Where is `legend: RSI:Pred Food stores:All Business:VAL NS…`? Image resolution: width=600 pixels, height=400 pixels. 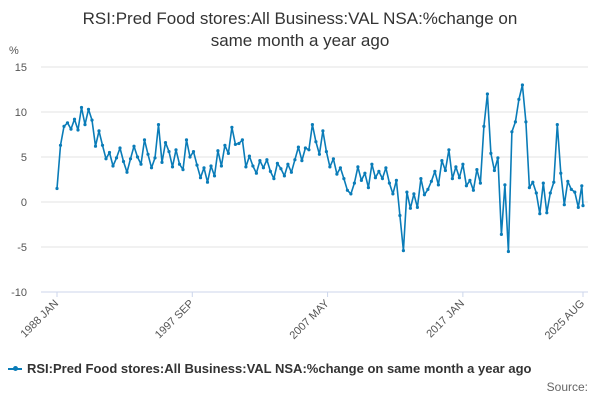 legend: RSI:Pred Food stores:All Business:VAL NS… is located at coordinates (269, 368).